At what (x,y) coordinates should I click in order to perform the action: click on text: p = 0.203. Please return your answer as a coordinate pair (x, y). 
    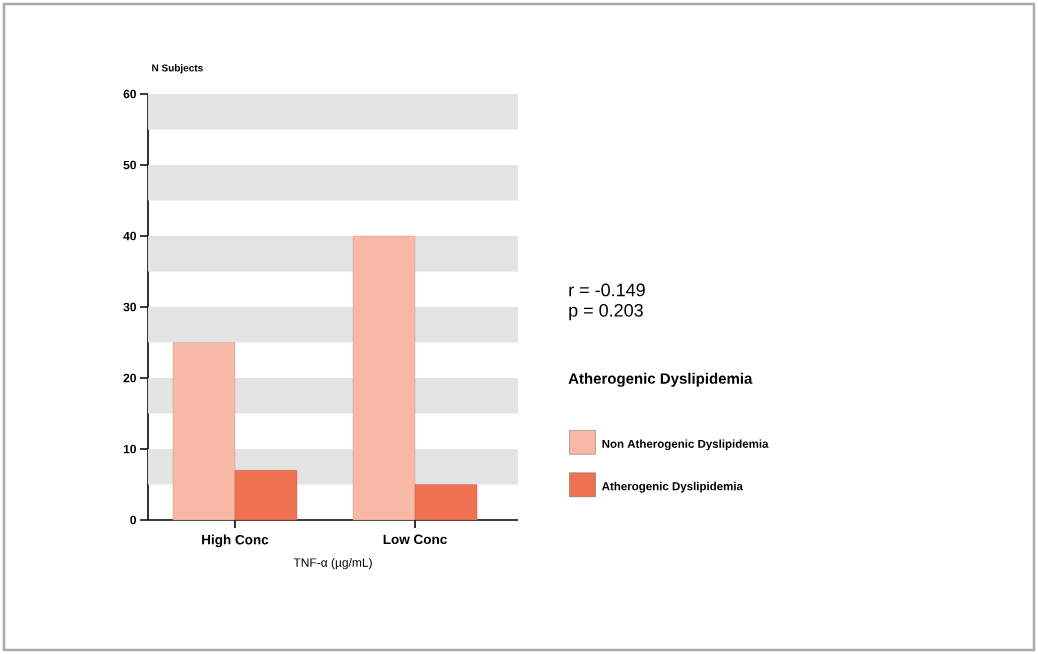
    Looking at the image, I should click on (606, 312).